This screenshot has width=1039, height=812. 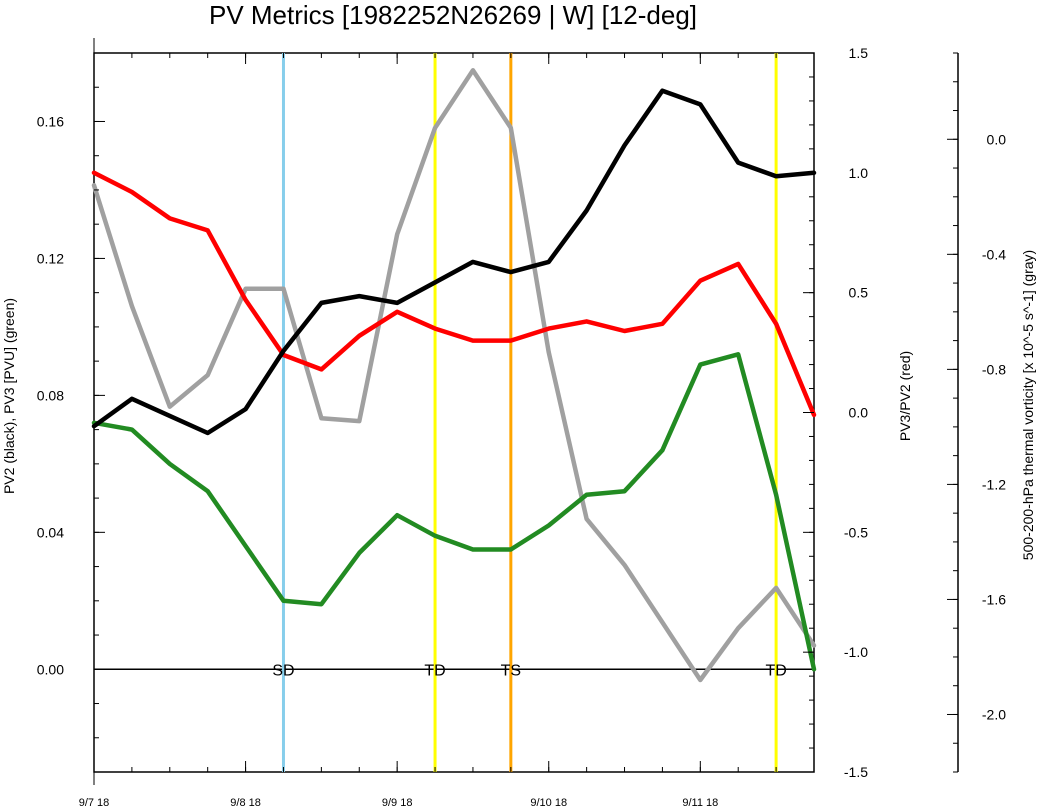 What do you see at coordinates (453, 15) in the screenshot?
I see `chart-title: PV Metrics [1982252N26269 | W] [12-deg]` at bounding box center [453, 15].